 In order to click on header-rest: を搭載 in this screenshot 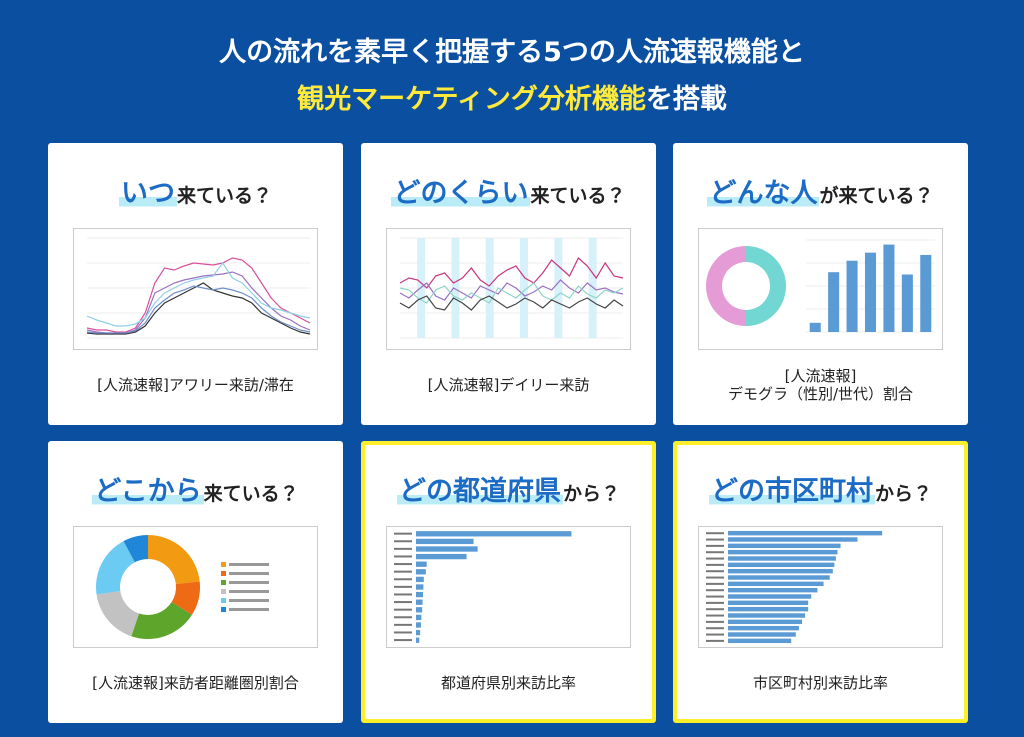, I will do `click(686, 99)`.